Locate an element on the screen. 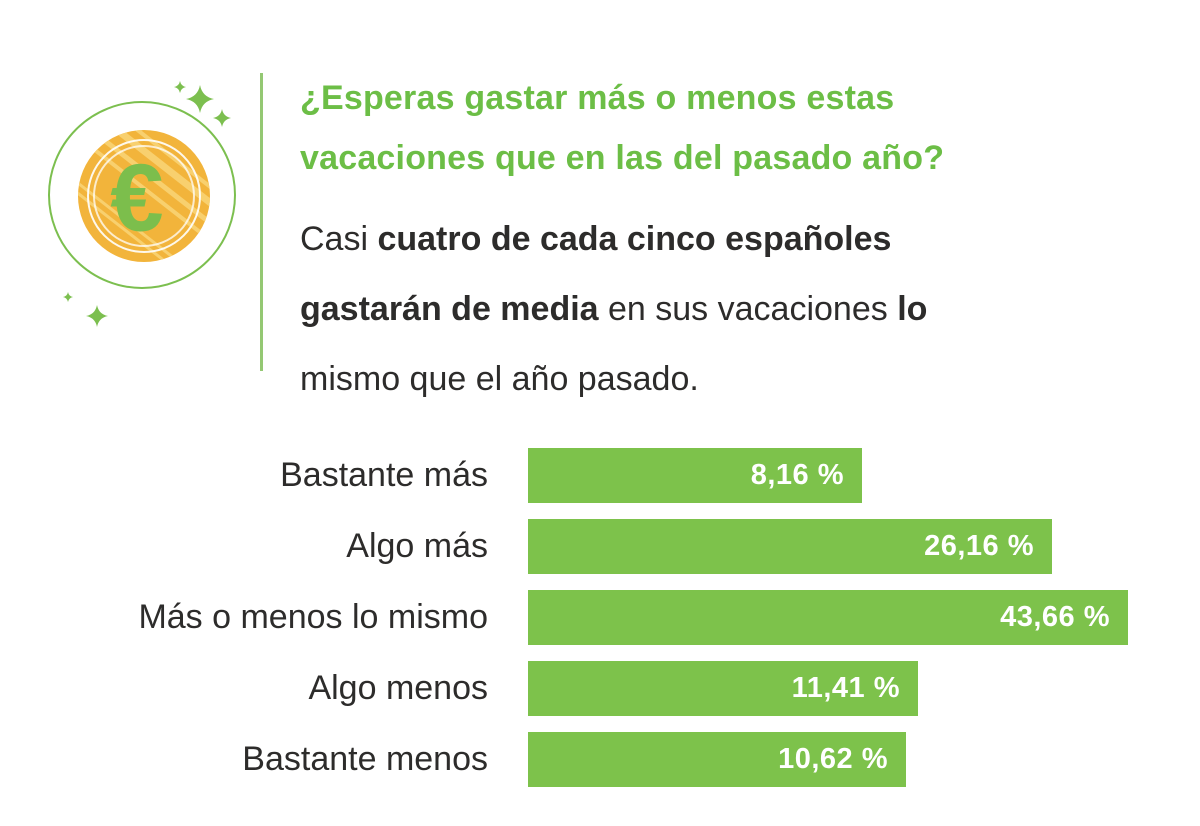  intro-line: mismo que el año pasado. is located at coordinates (690, 379).